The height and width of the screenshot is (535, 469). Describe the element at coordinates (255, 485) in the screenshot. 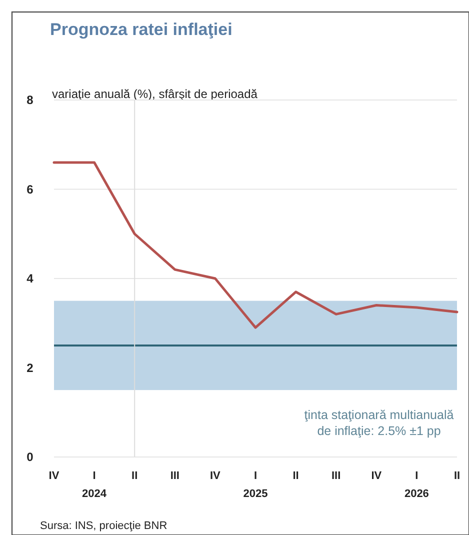

I see `x-tick-label: I 2025` at that location.